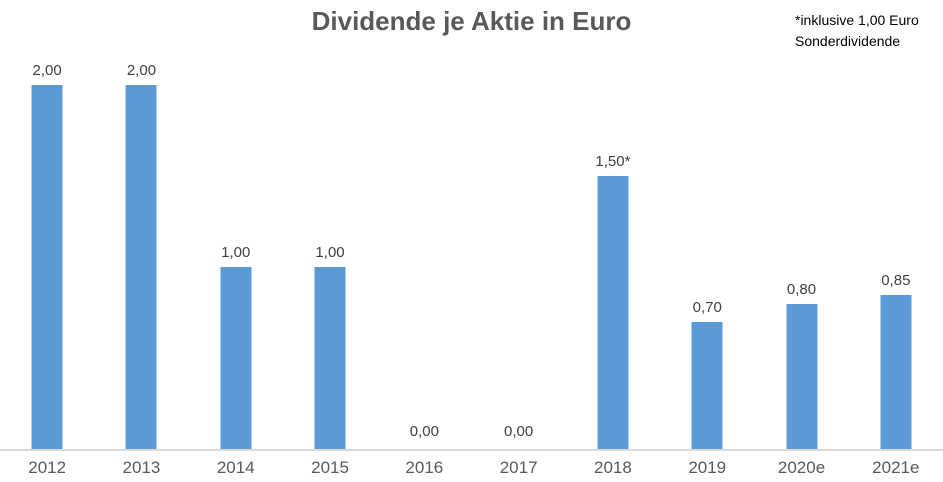  I want to click on bar-2014, so click(236, 358).